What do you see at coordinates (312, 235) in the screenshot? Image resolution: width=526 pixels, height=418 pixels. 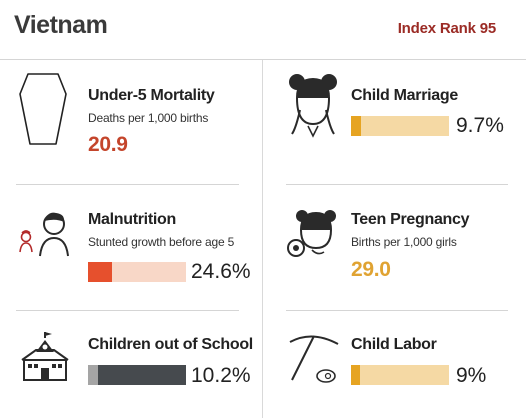 I see `mother-baby-icon` at bounding box center [312, 235].